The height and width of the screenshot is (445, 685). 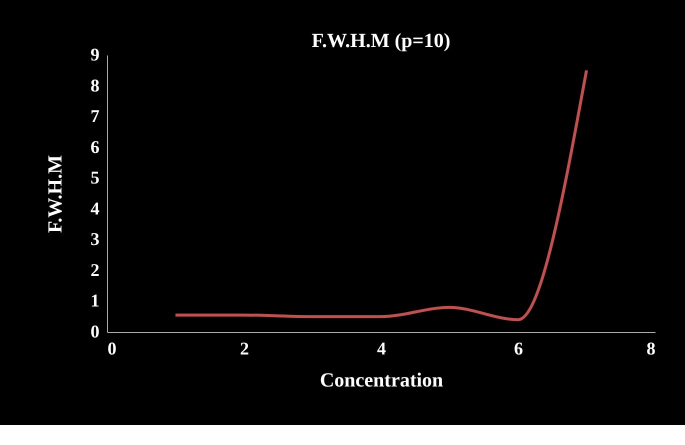 What do you see at coordinates (95, 116) in the screenshot?
I see `y-tick-label: 7` at bounding box center [95, 116].